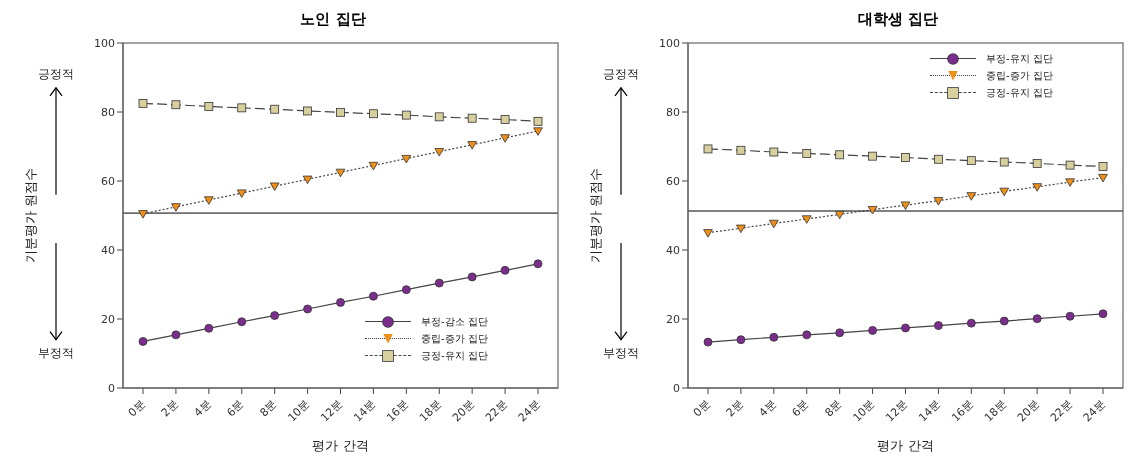  What do you see at coordinates (1019, 92) in the screenshot?
I see `legend-label: 긍정-유지 집단` at bounding box center [1019, 92].